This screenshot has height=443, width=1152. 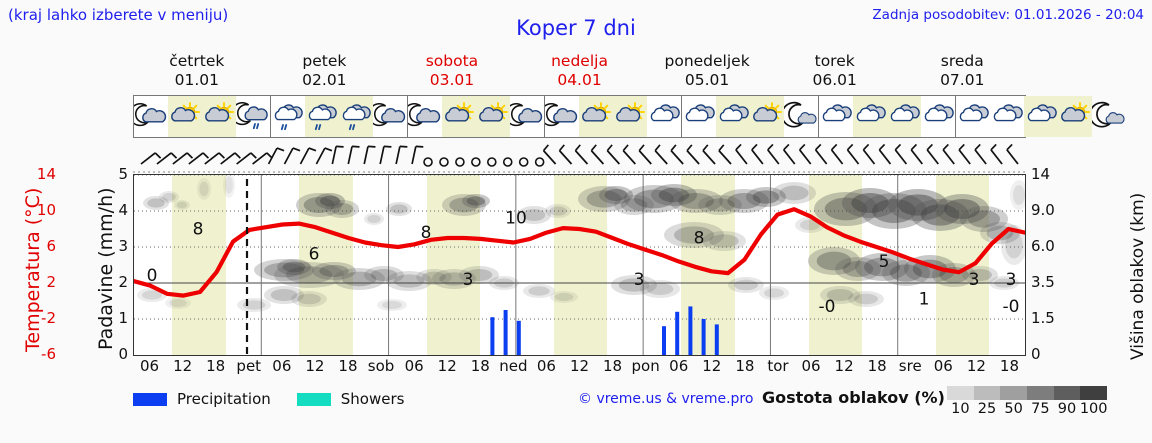 I want to click on temperature-point-label: 5, so click(x=884, y=262).